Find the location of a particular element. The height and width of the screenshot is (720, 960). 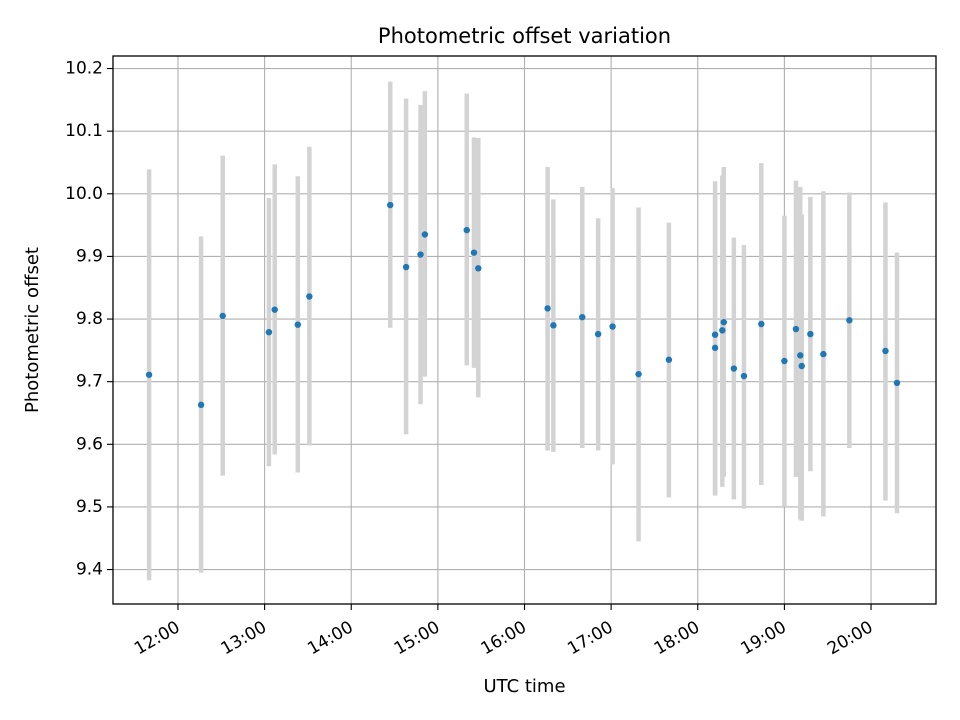

y-tick-label: 10.0 is located at coordinates (84, 194).